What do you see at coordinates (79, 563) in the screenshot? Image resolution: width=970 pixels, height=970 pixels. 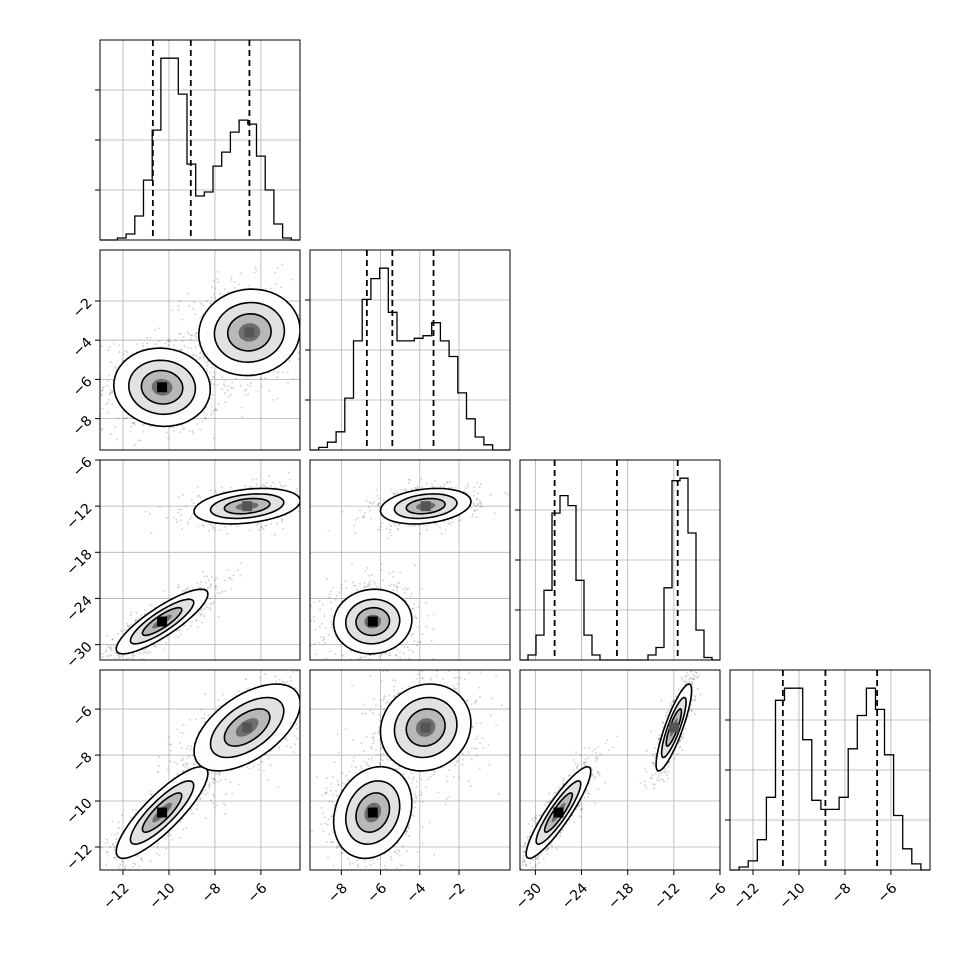 I see `y-tick-label: −18` at bounding box center [79, 563].